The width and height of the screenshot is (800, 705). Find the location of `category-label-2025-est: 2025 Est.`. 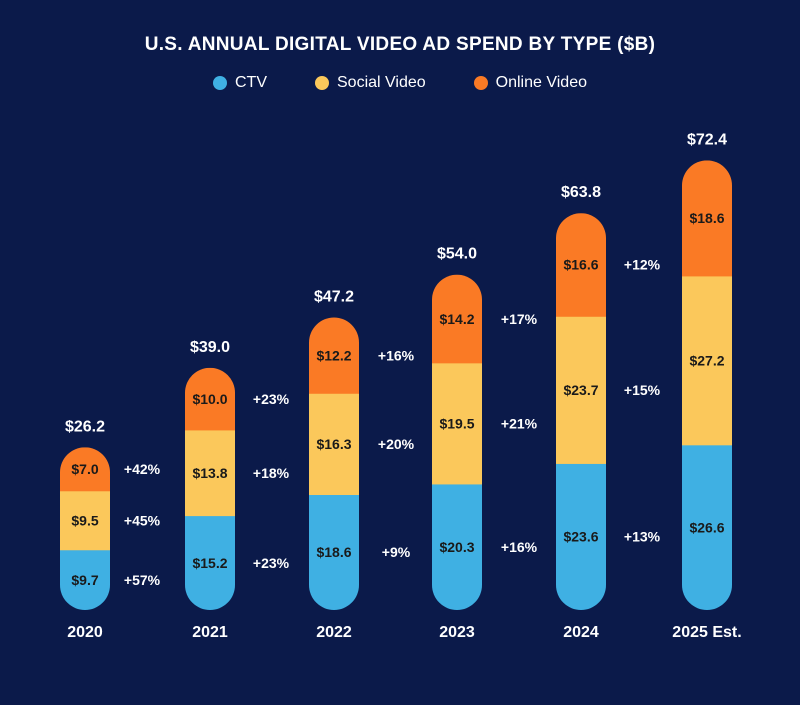

category-label-2025-est: 2025 Est. is located at coordinates (706, 632).